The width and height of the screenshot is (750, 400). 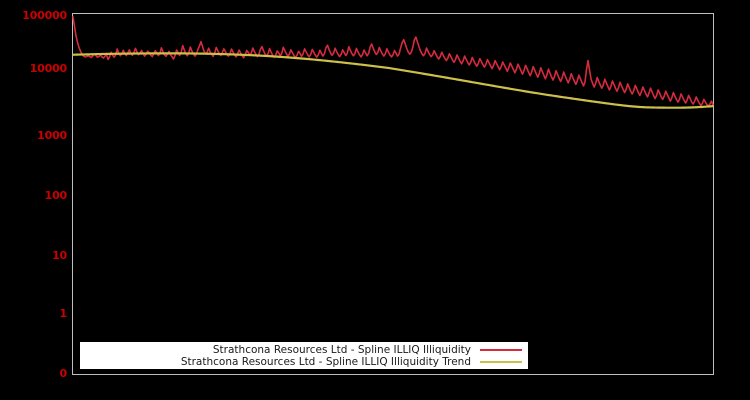 What do you see at coordinates (63, 313) in the screenshot?
I see `y-tick-label-1: 1` at bounding box center [63, 313].